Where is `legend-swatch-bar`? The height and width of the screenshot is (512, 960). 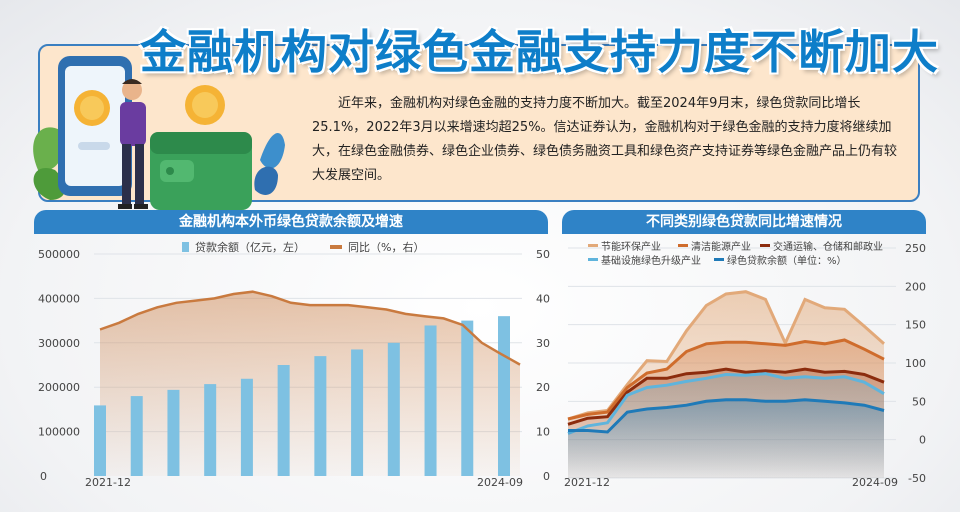
legend-swatch-bar is located at coordinates (185, 247).